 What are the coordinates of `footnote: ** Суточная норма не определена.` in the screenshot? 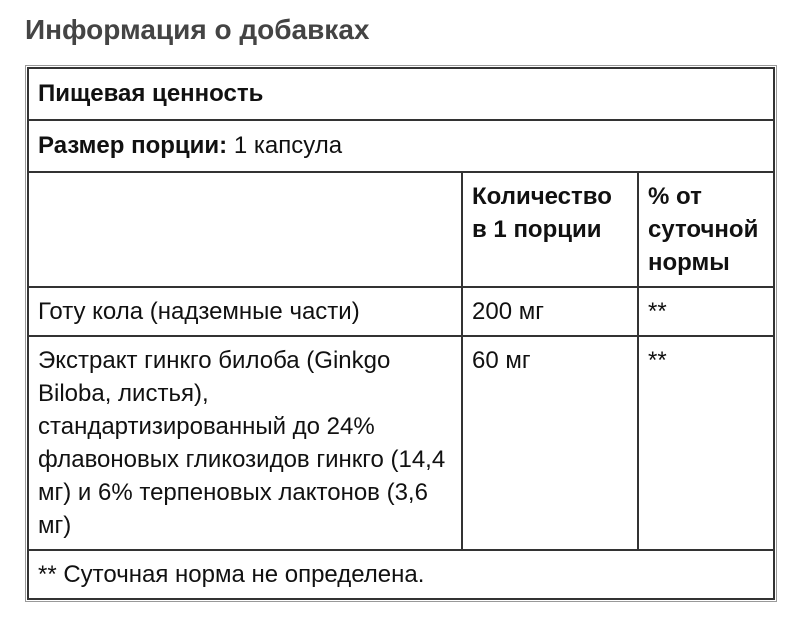 It's located at (401, 574).